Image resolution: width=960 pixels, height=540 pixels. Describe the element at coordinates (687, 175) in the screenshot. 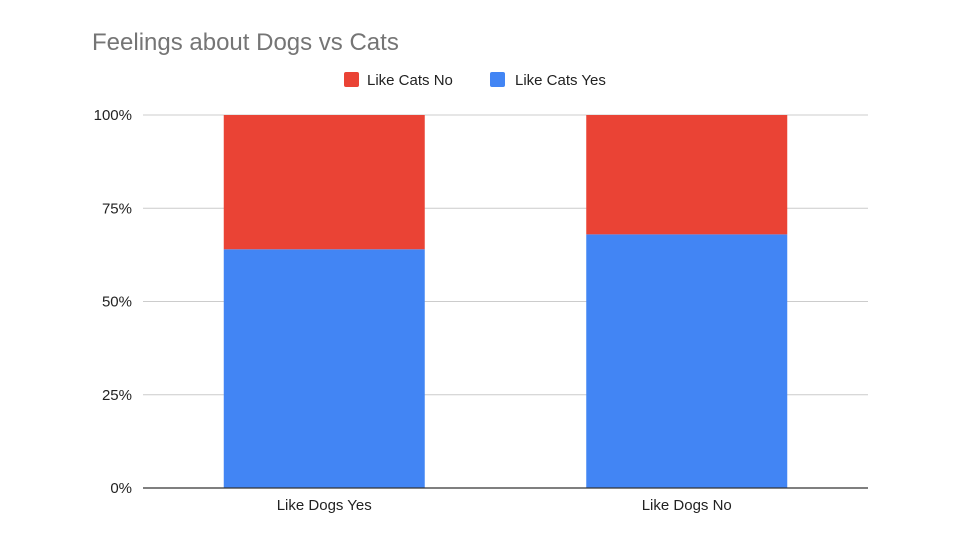

I see `bar-like-dogs-no-like-cats-no` at that location.